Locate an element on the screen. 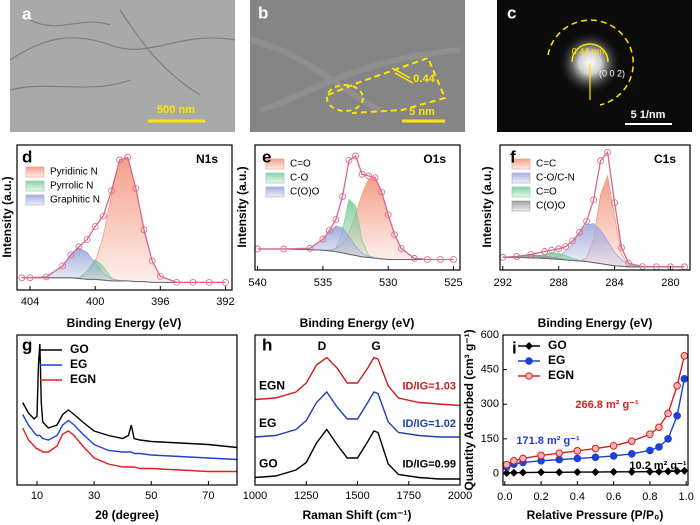 This screenshot has width=700, height=525. y-tick-label: 0 is located at coordinates (496, 473).